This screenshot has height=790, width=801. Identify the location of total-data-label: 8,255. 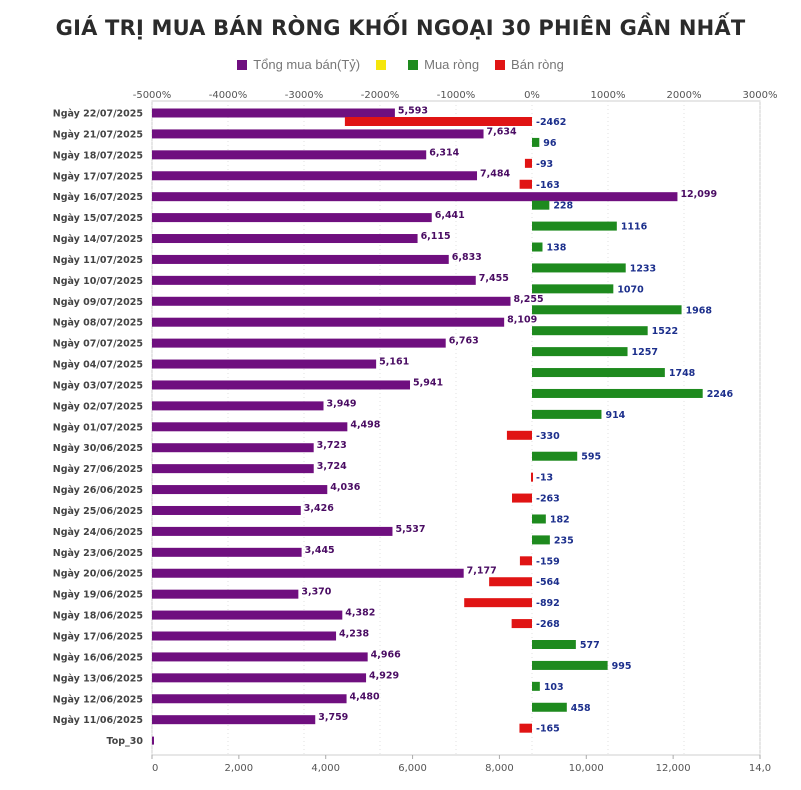
(529, 299).